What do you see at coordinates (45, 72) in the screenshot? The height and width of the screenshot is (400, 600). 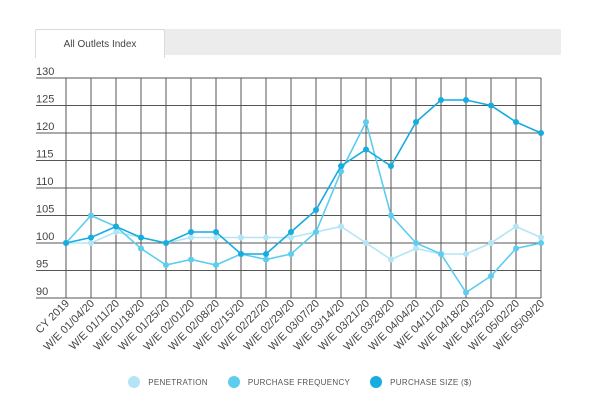 I see `y-tick-label: 130` at bounding box center [45, 72].